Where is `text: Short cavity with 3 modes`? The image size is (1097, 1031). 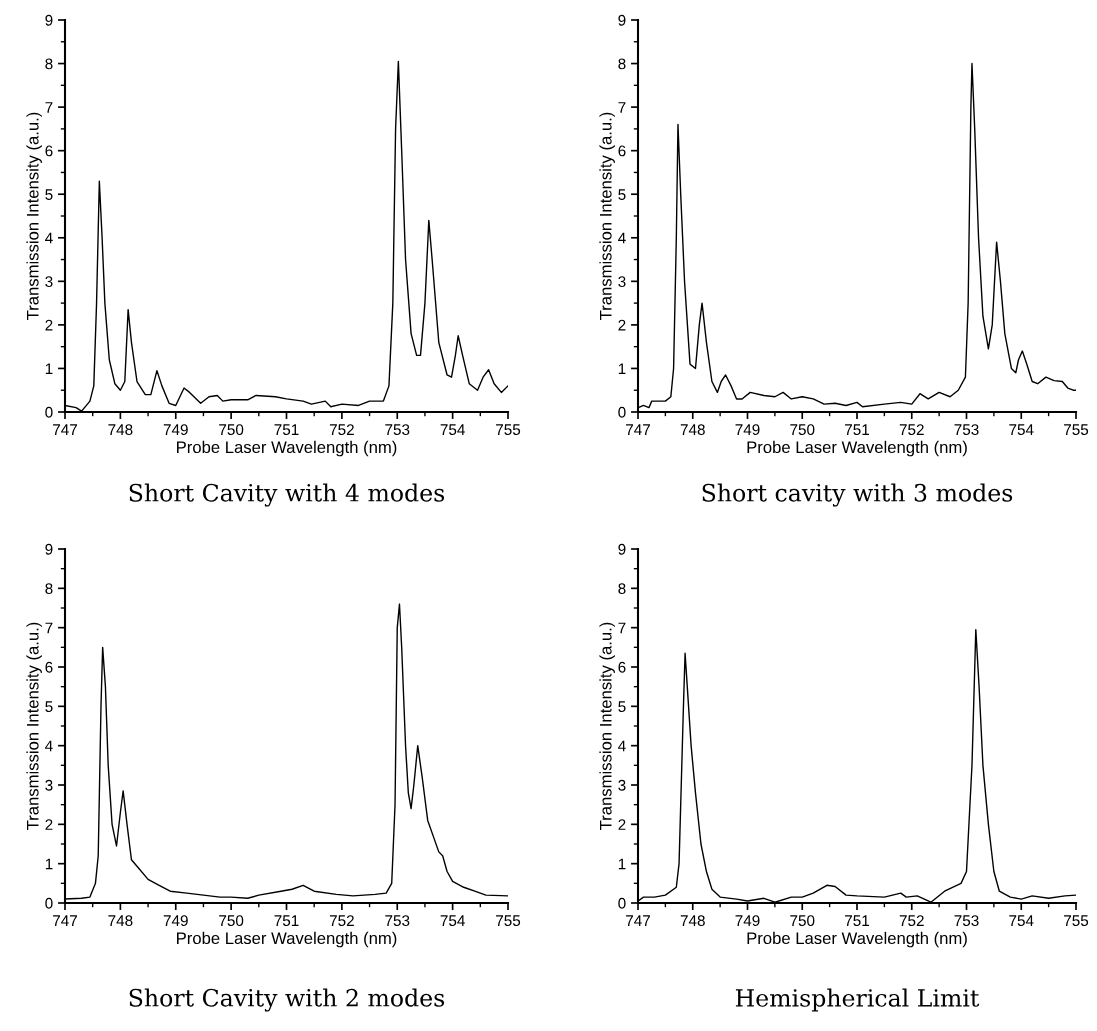
text: Short cavity with 3 modes is located at coordinates (857, 495).